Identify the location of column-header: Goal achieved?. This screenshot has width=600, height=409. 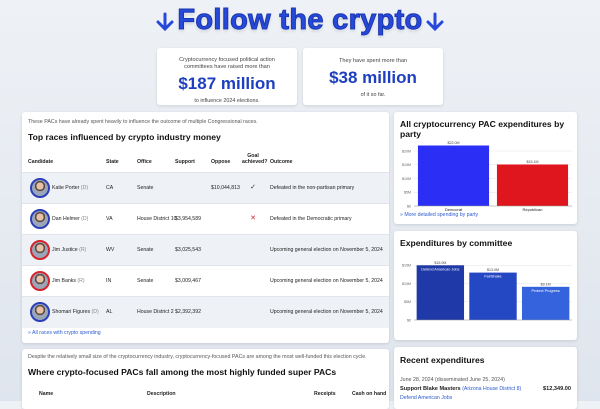
(255, 159).